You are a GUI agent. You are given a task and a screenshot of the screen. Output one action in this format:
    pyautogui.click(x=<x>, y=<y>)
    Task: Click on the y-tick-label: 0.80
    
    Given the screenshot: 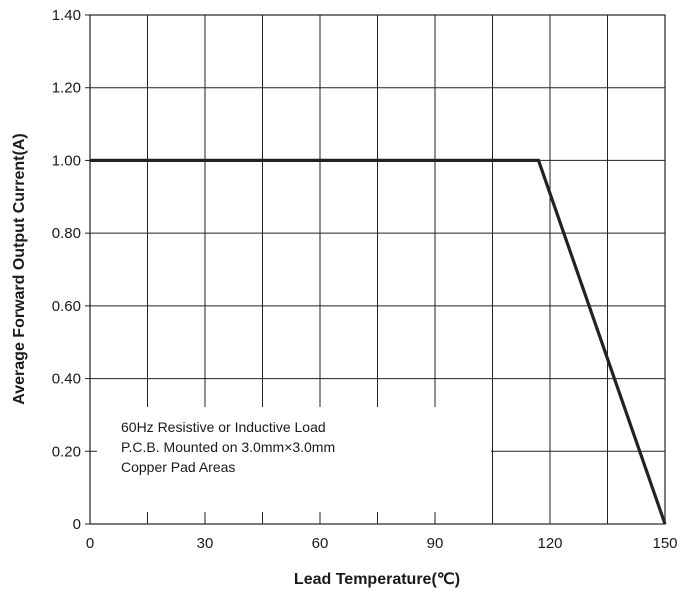 What is the action you would take?
    pyautogui.click(x=66, y=233)
    